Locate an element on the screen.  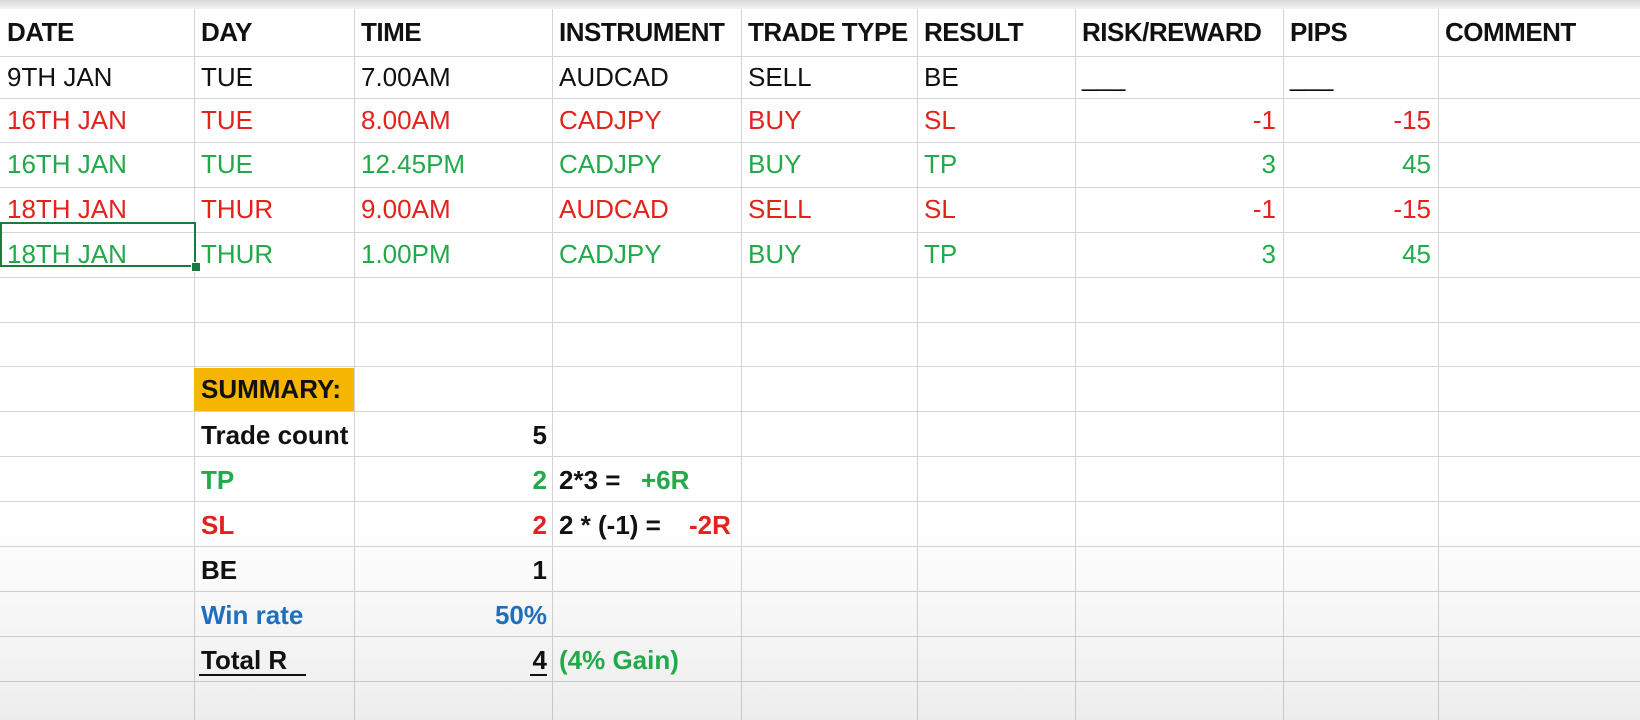
selected-cell-outline is located at coordinates (98, 244).